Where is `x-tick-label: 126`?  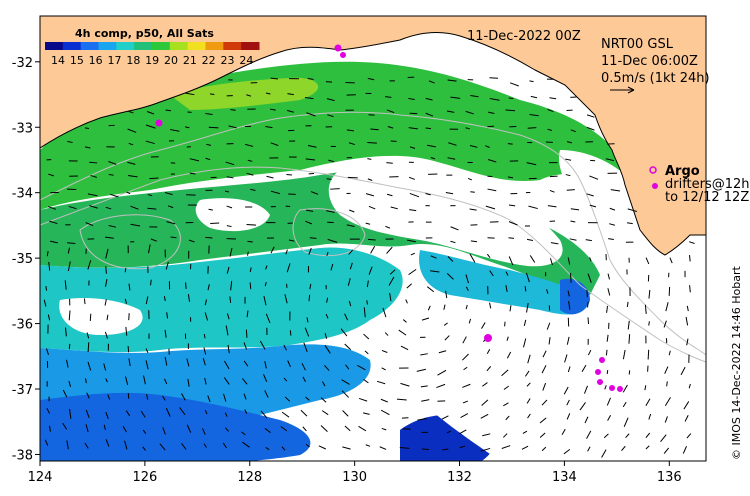
x-tick-label: 126 is located at coordinates (144, 477).